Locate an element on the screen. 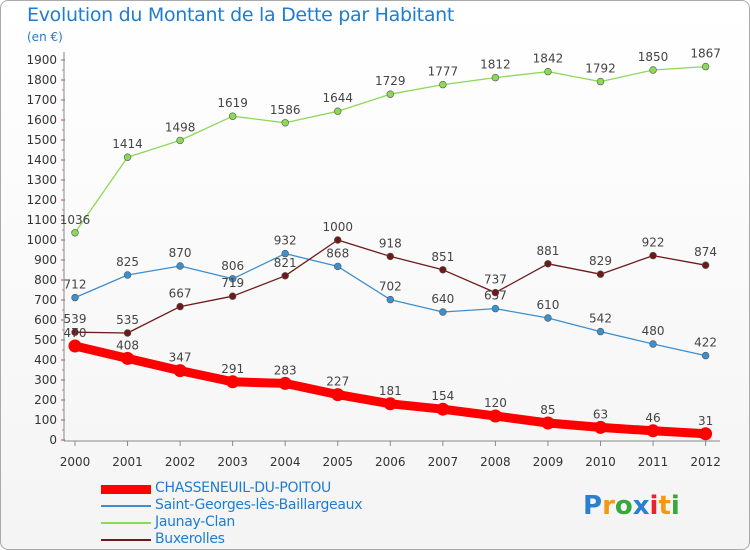 The height and width of the screenshot is (550, 750). data-label: 1586 is located at coordinates (285, 110).